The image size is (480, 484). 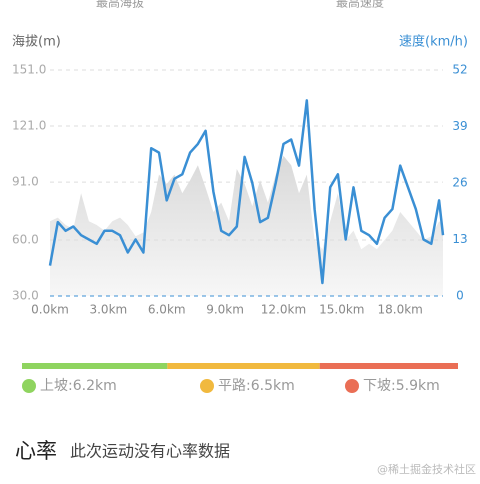 I want to click on y2-axis-label: 速度(km/h), so click(x=433, y=42).